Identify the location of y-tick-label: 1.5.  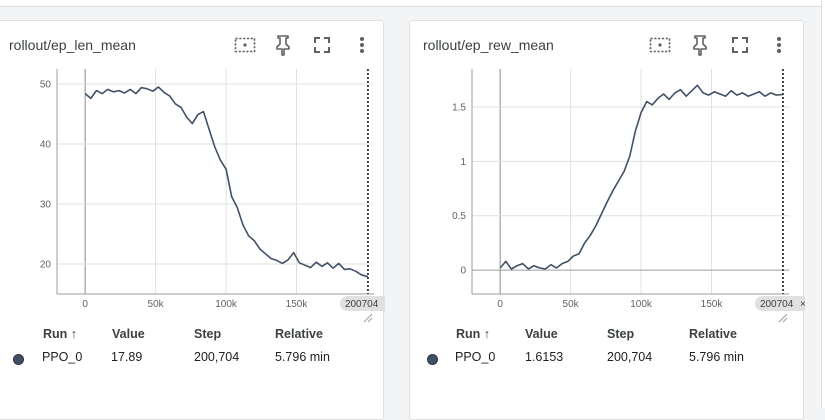
(459, 108).